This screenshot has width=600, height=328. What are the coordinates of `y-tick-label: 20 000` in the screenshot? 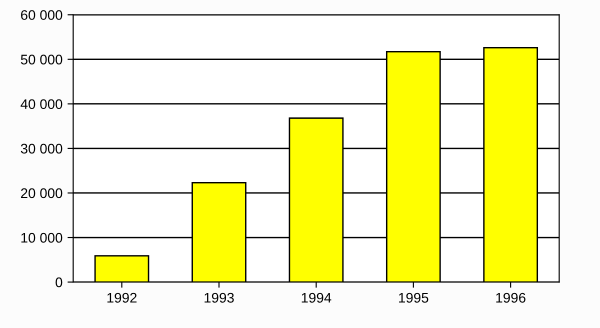 It's located at (41, 193).